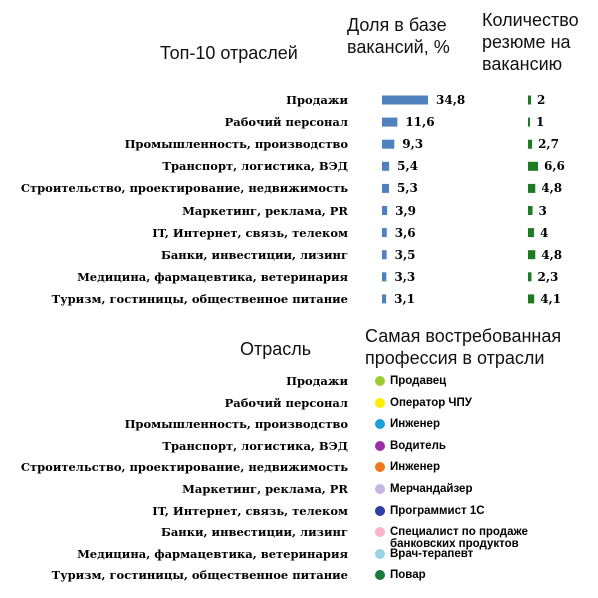  What do you see at coordinates (255, 166) in the screenshot?
I see `category-label: Транспорт, логистика, ВЭД` at bounding box center [255, 166].